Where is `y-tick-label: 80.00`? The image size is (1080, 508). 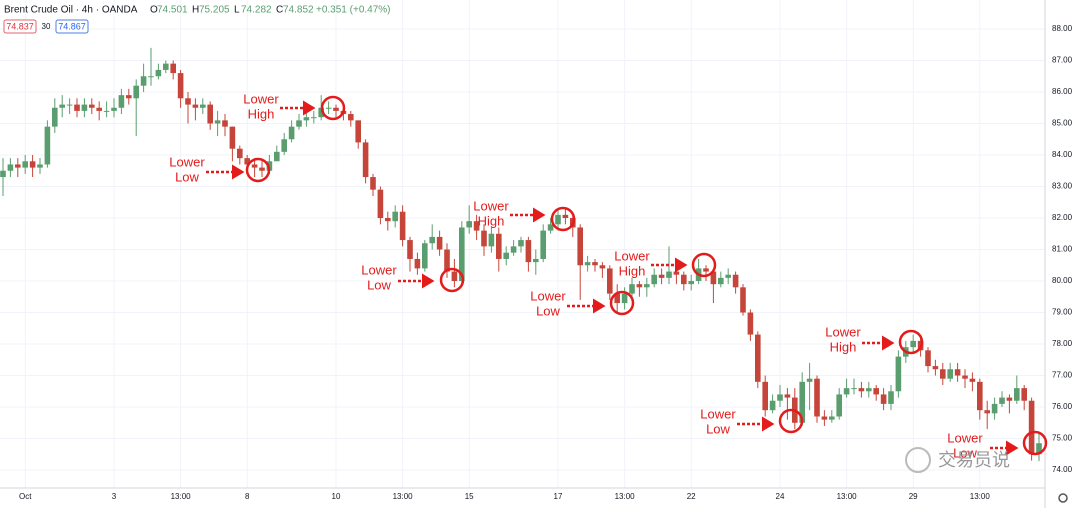
y-tick-label: 80.00 is located at coordinates (1062, 280).